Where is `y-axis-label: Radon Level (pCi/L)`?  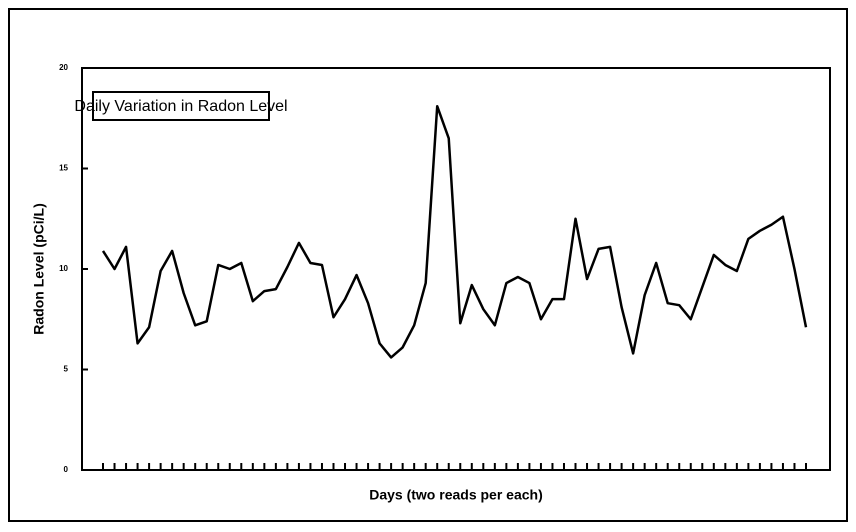 y-axis-label: Radon Level (pCi/L) is located at coordinates (39, 268).